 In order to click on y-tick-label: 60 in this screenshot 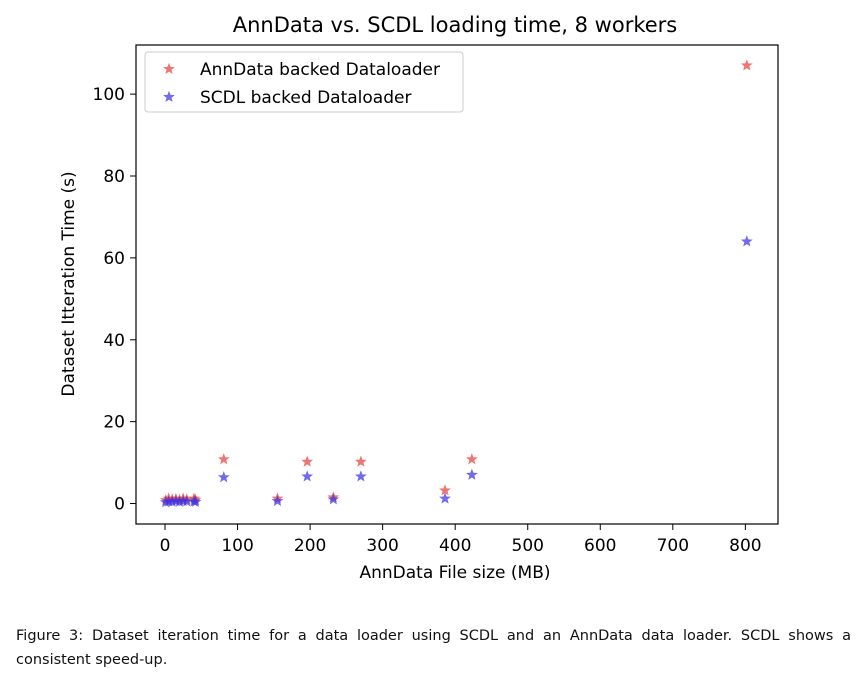, I will do `click(114, 259)`.